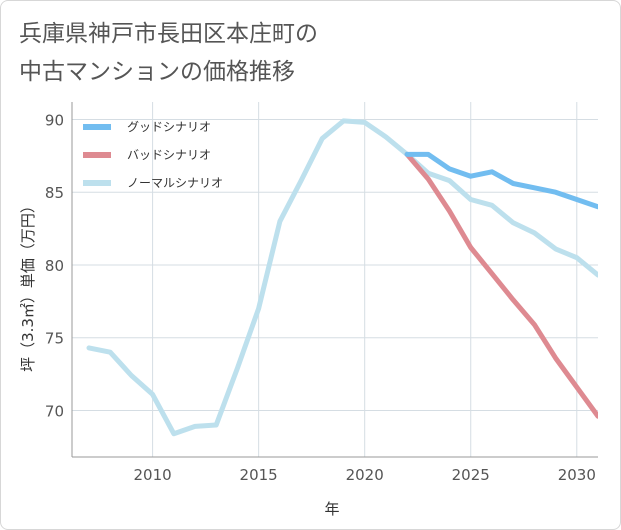  What do you see at coordinates (169, 127) in the screenshot?
I see `legend-label: グッドシナリオ` at bounding box center [169, 127].